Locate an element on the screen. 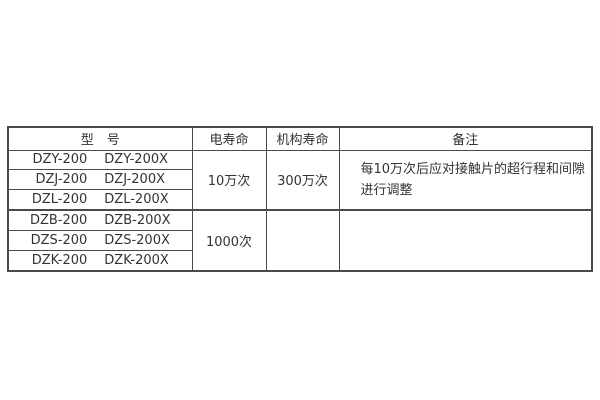  table-row-dzl: DZL-200 DZL-200X is located at coordinates (299, 200).